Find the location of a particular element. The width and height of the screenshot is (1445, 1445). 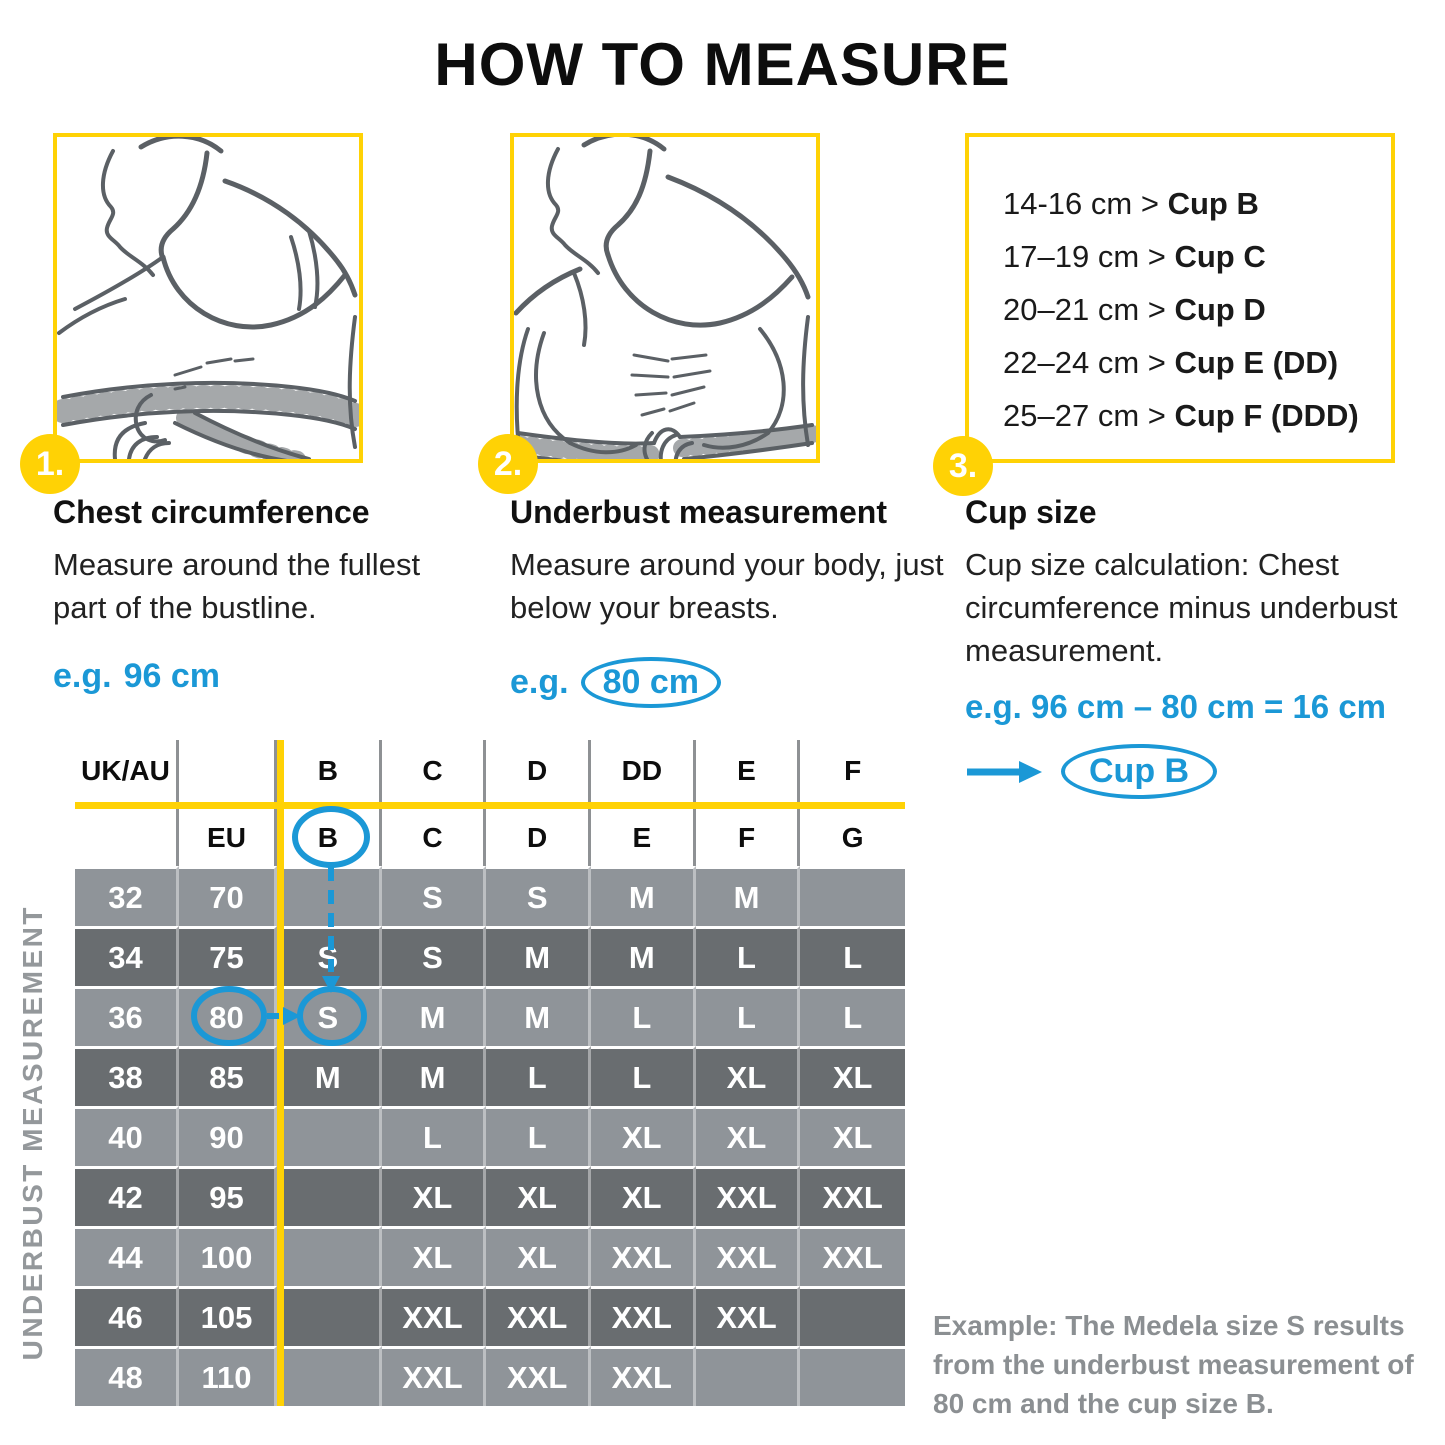

header-cell: G is located at coordinates (852, 837).